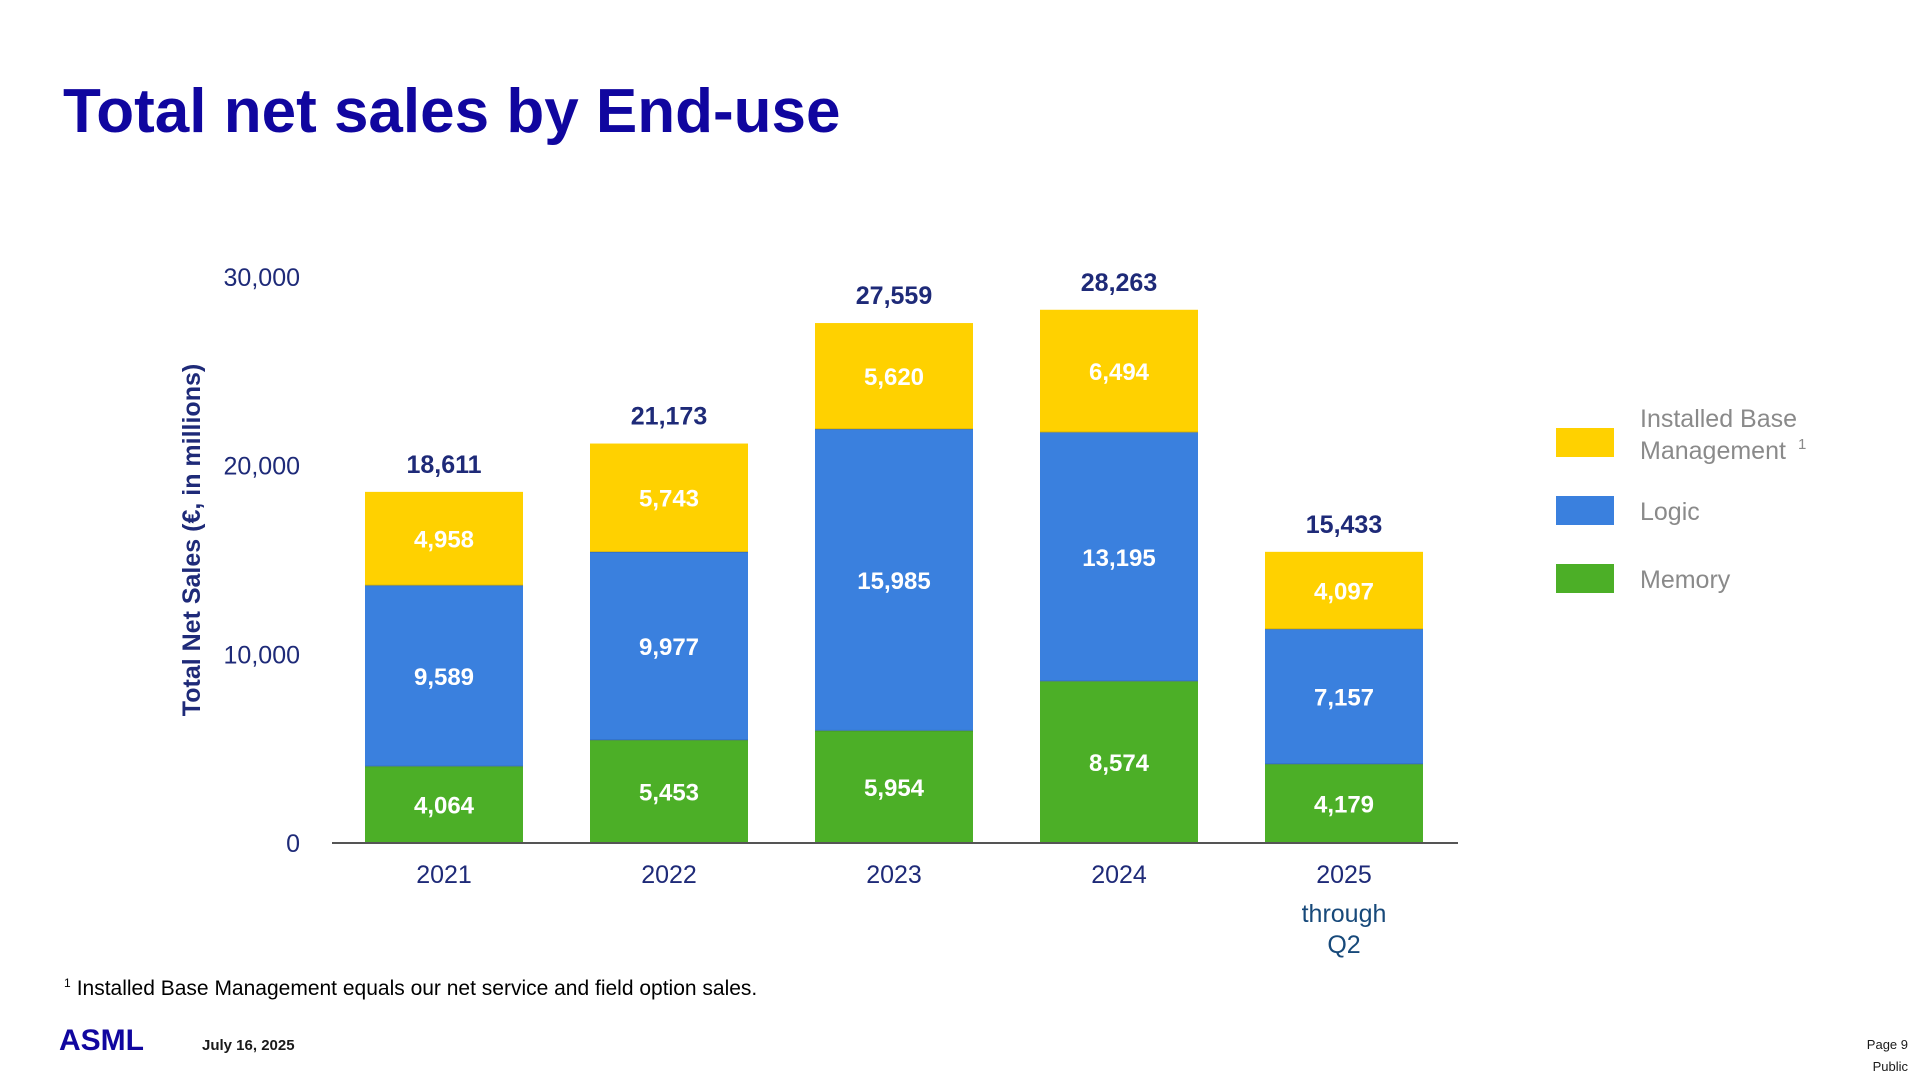 The image size is (1920, 1080). Describe the element at coordinates (1344, 914) in the screenshot. I see `x-tick-sublabel: through` at that location.